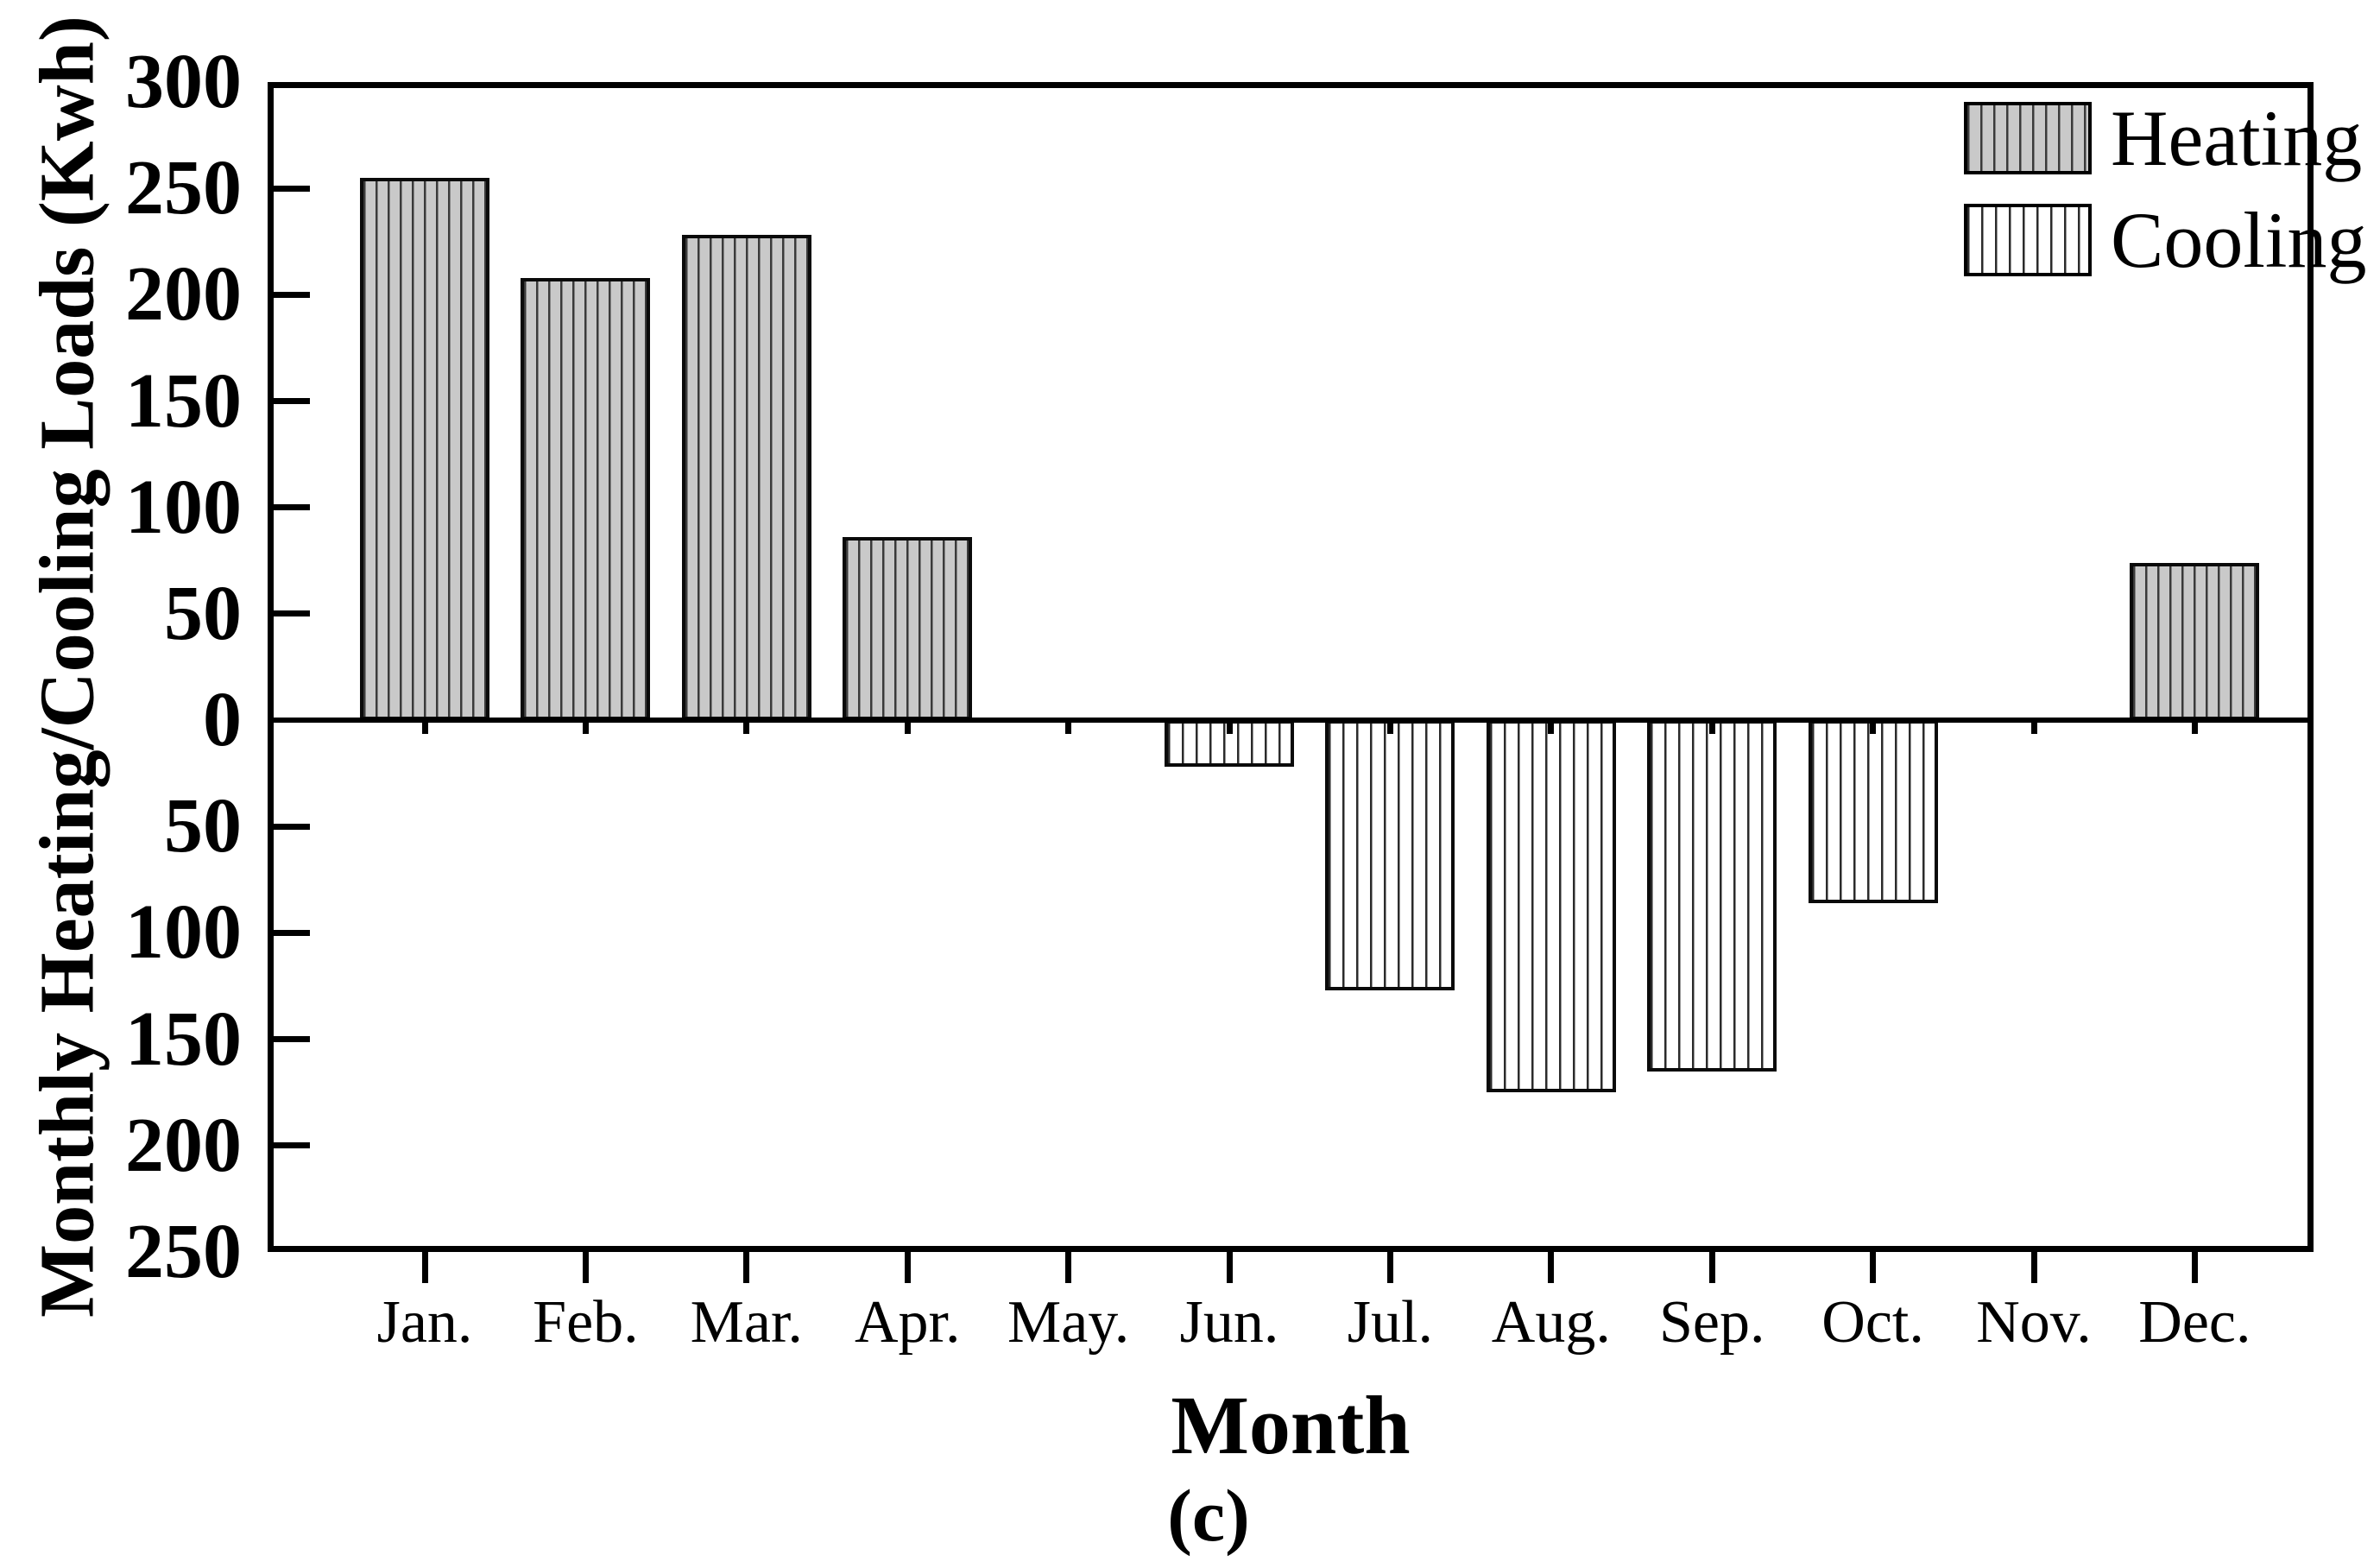 The image size is (2380, 1568). I want to click on x-axis-title: Month, so click(1291, 1425).